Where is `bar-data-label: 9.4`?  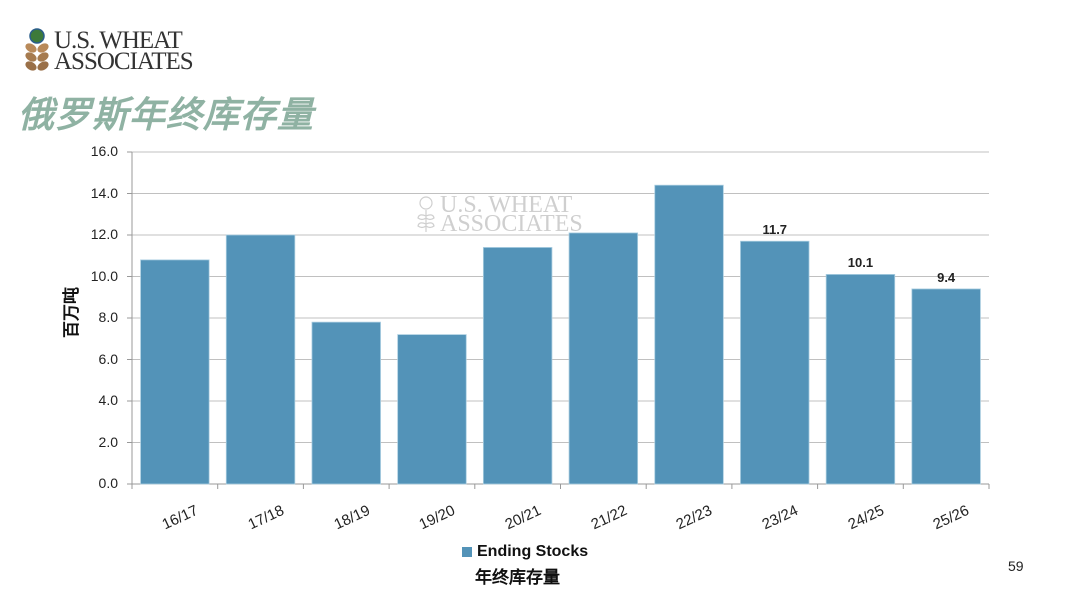
bar-data-label: 9.4 is located at coordinates (946, 277).